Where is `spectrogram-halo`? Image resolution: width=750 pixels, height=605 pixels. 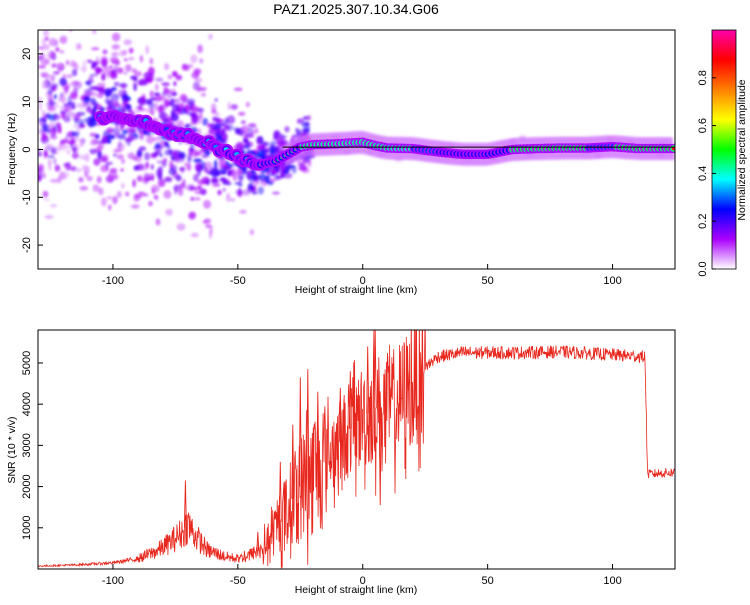
spectrogram-halo is located at coordinates (478, 149).